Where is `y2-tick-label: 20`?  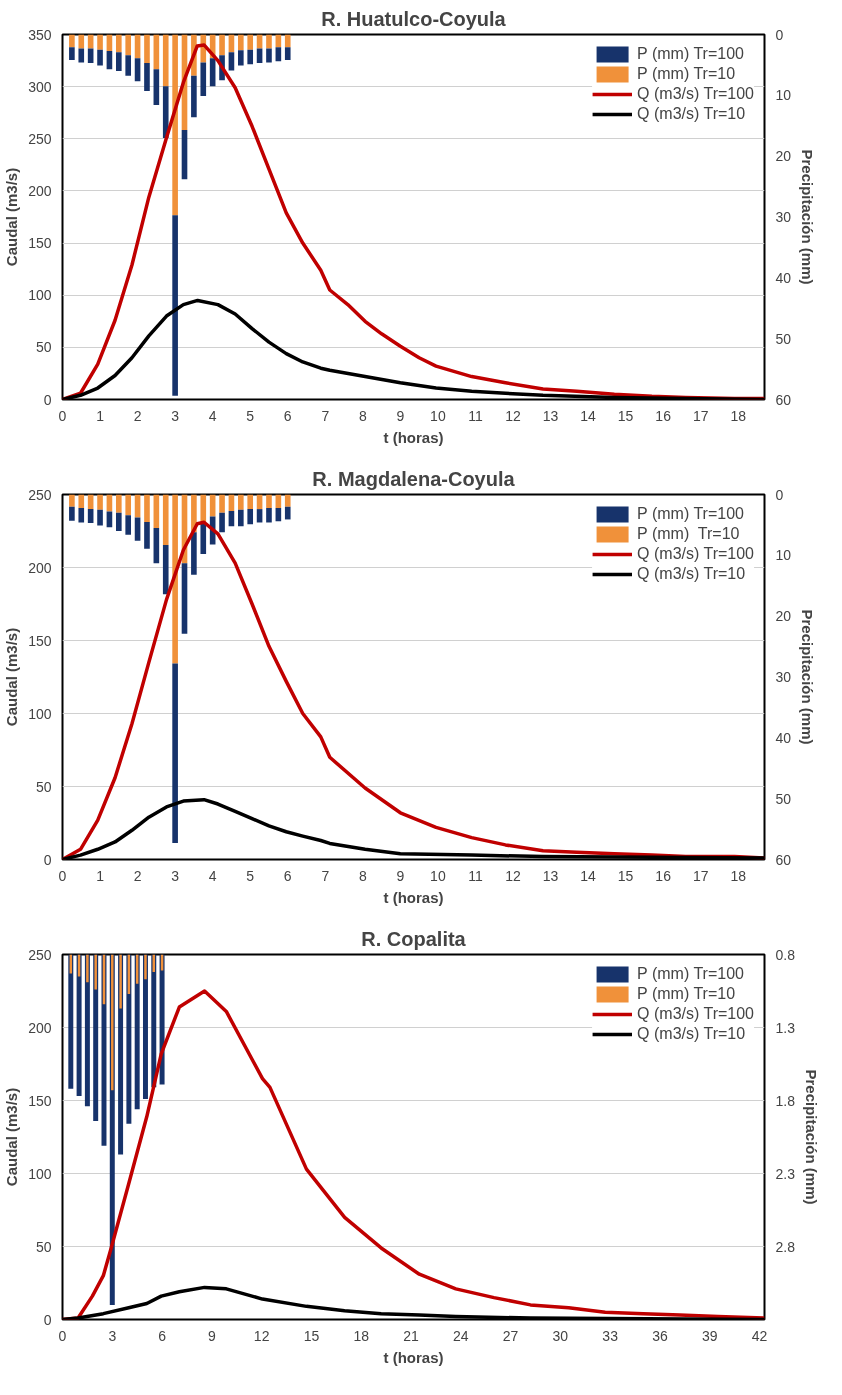 y2-tick-label: 20 is located at coordinates (783, 616).